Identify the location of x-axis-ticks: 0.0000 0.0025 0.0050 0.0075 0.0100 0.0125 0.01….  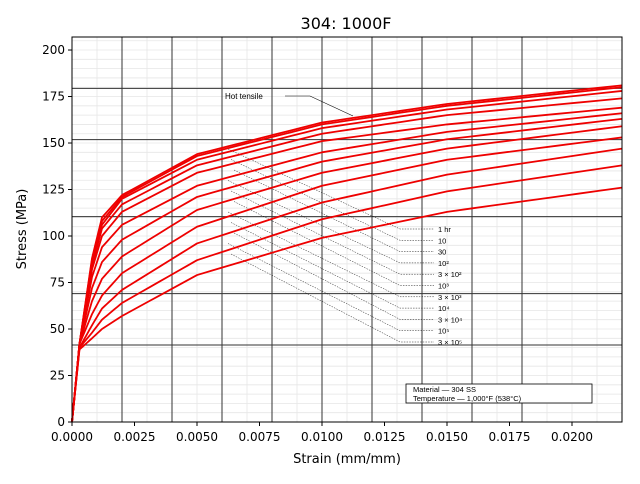
(322, 433).